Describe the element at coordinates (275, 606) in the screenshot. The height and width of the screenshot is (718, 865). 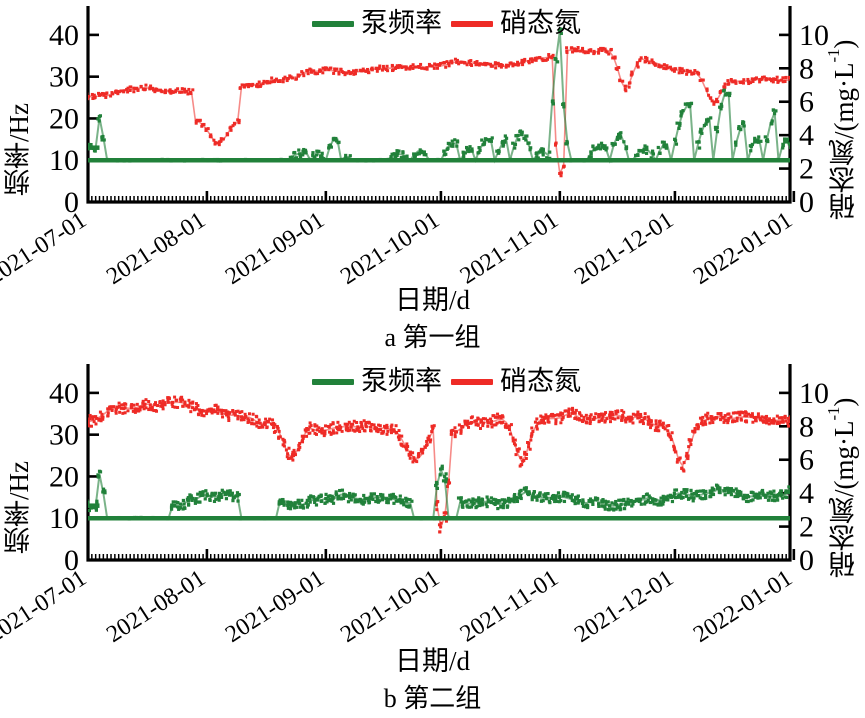
I see `x-tick-label-b-2: 2021-09-01` at that location.